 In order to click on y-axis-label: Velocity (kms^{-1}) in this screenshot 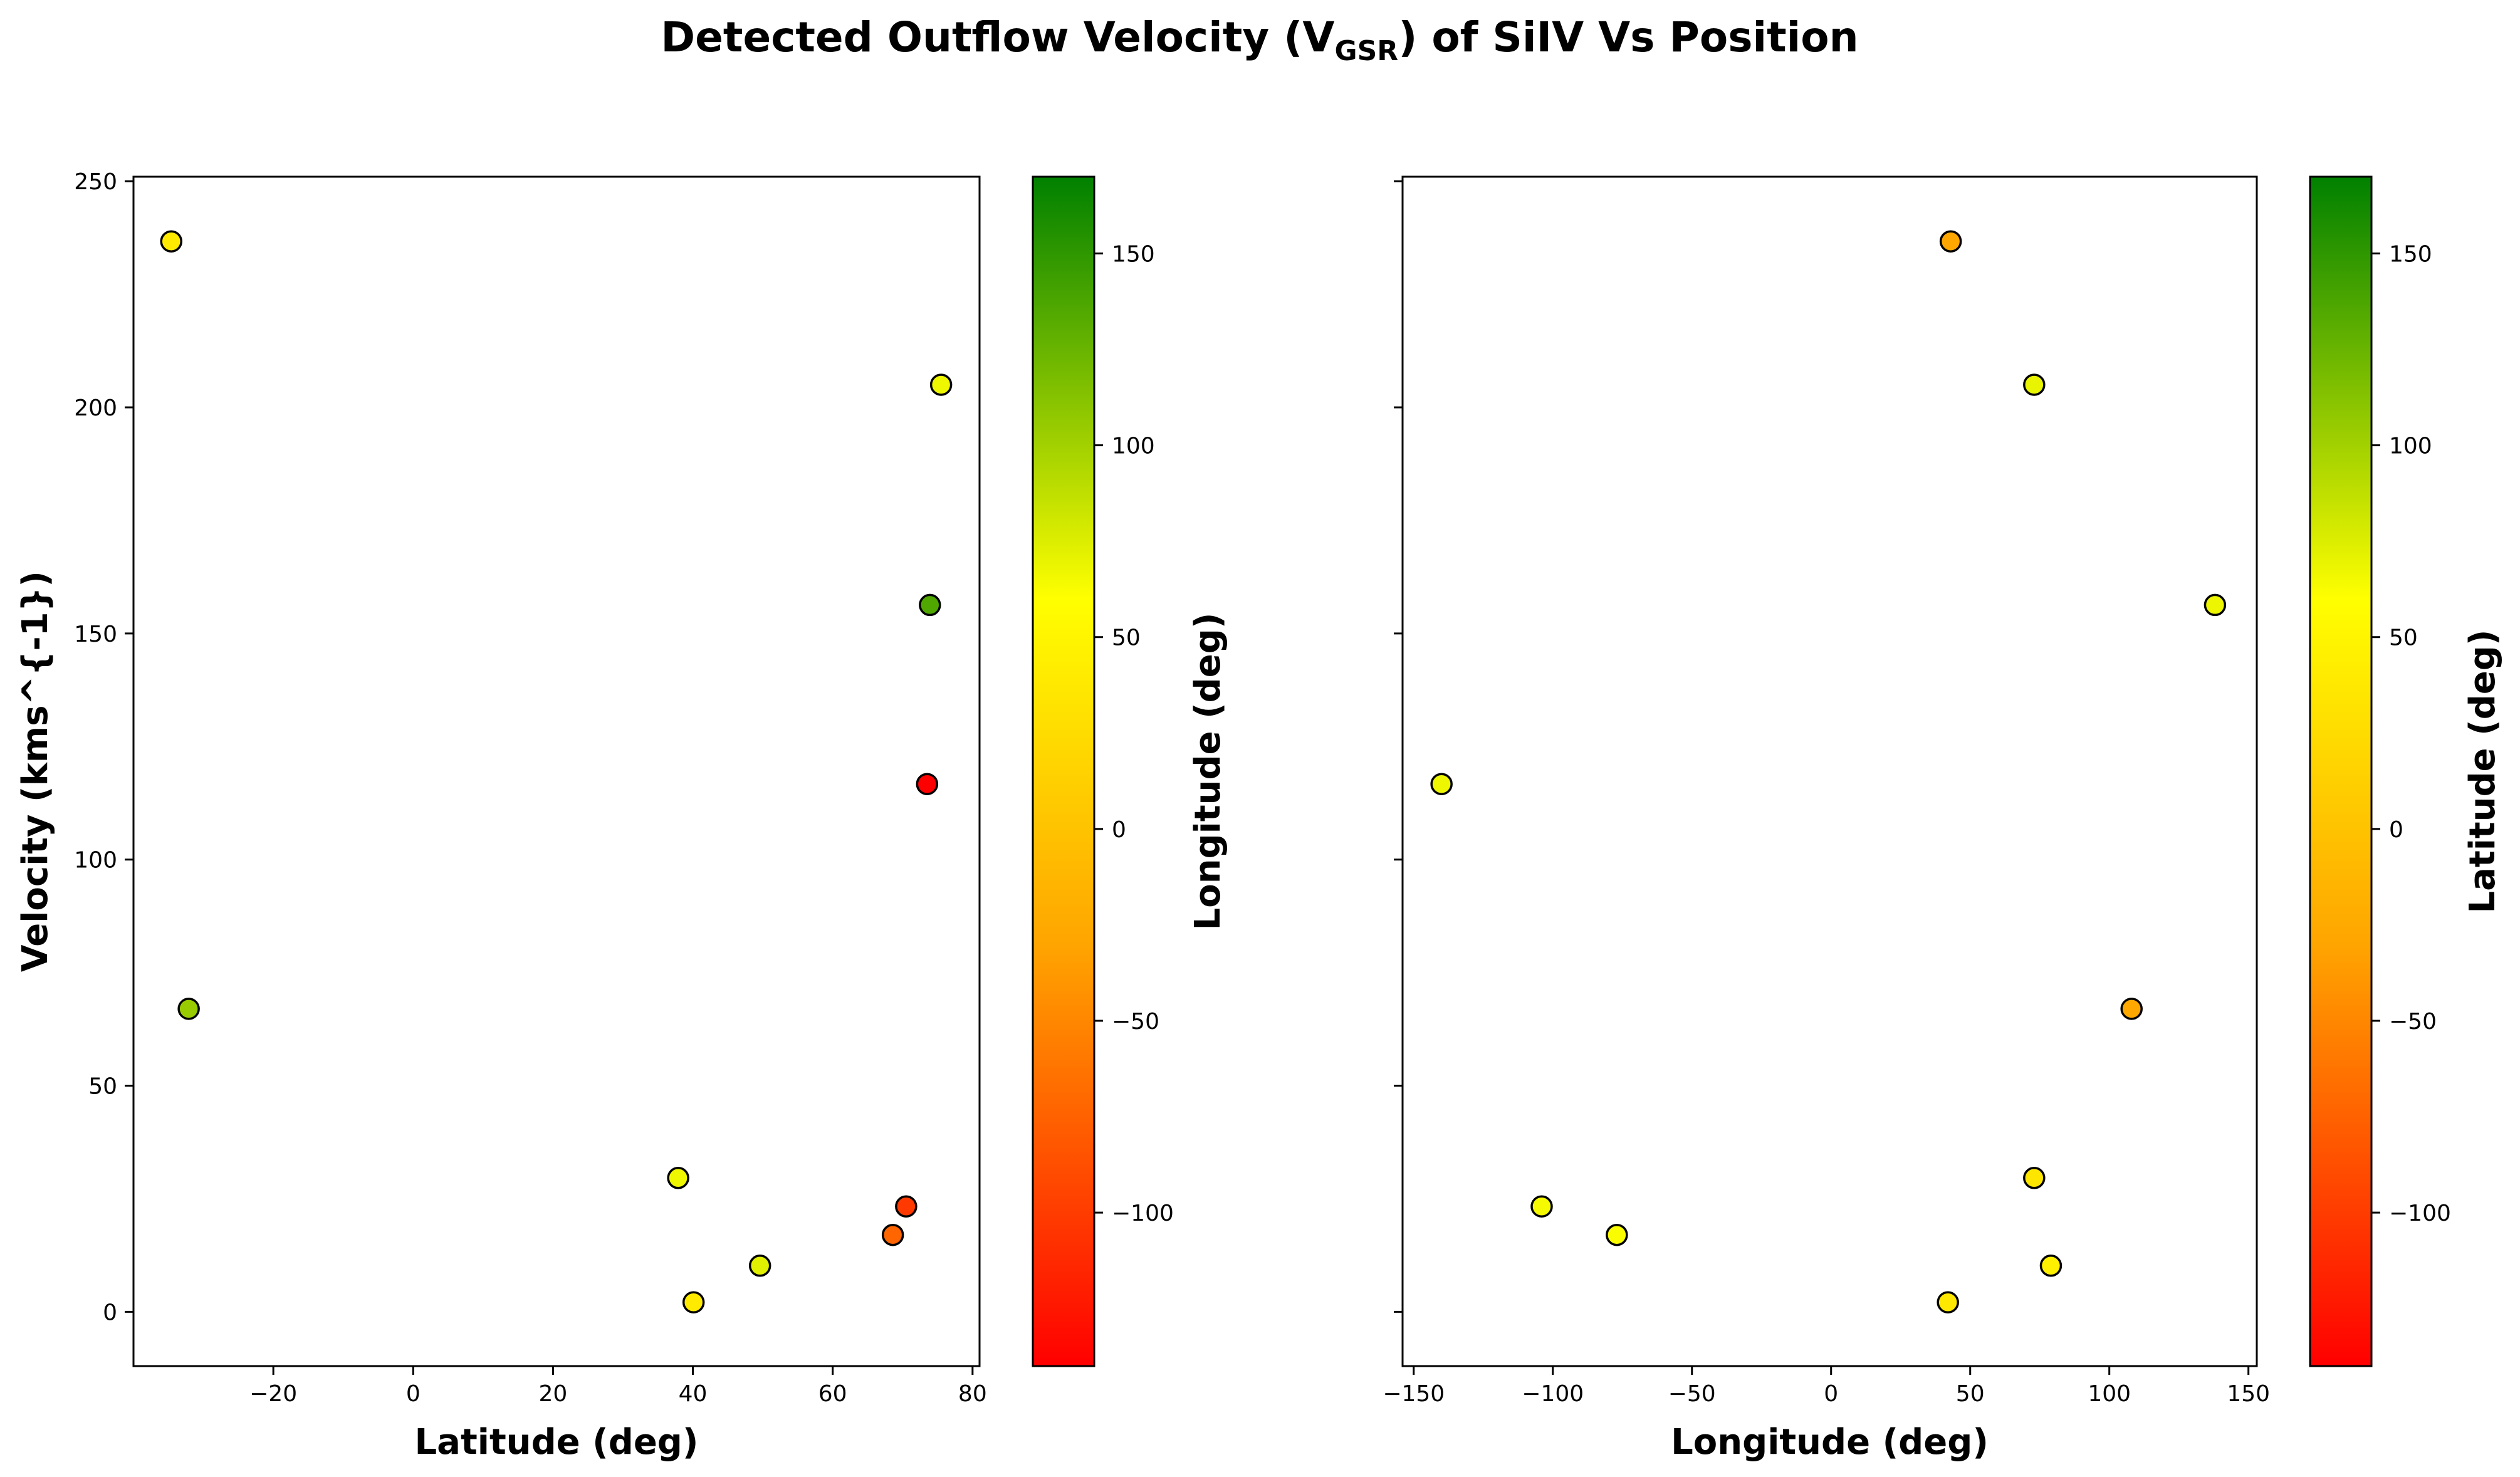, I will do `click(36, 771)`.